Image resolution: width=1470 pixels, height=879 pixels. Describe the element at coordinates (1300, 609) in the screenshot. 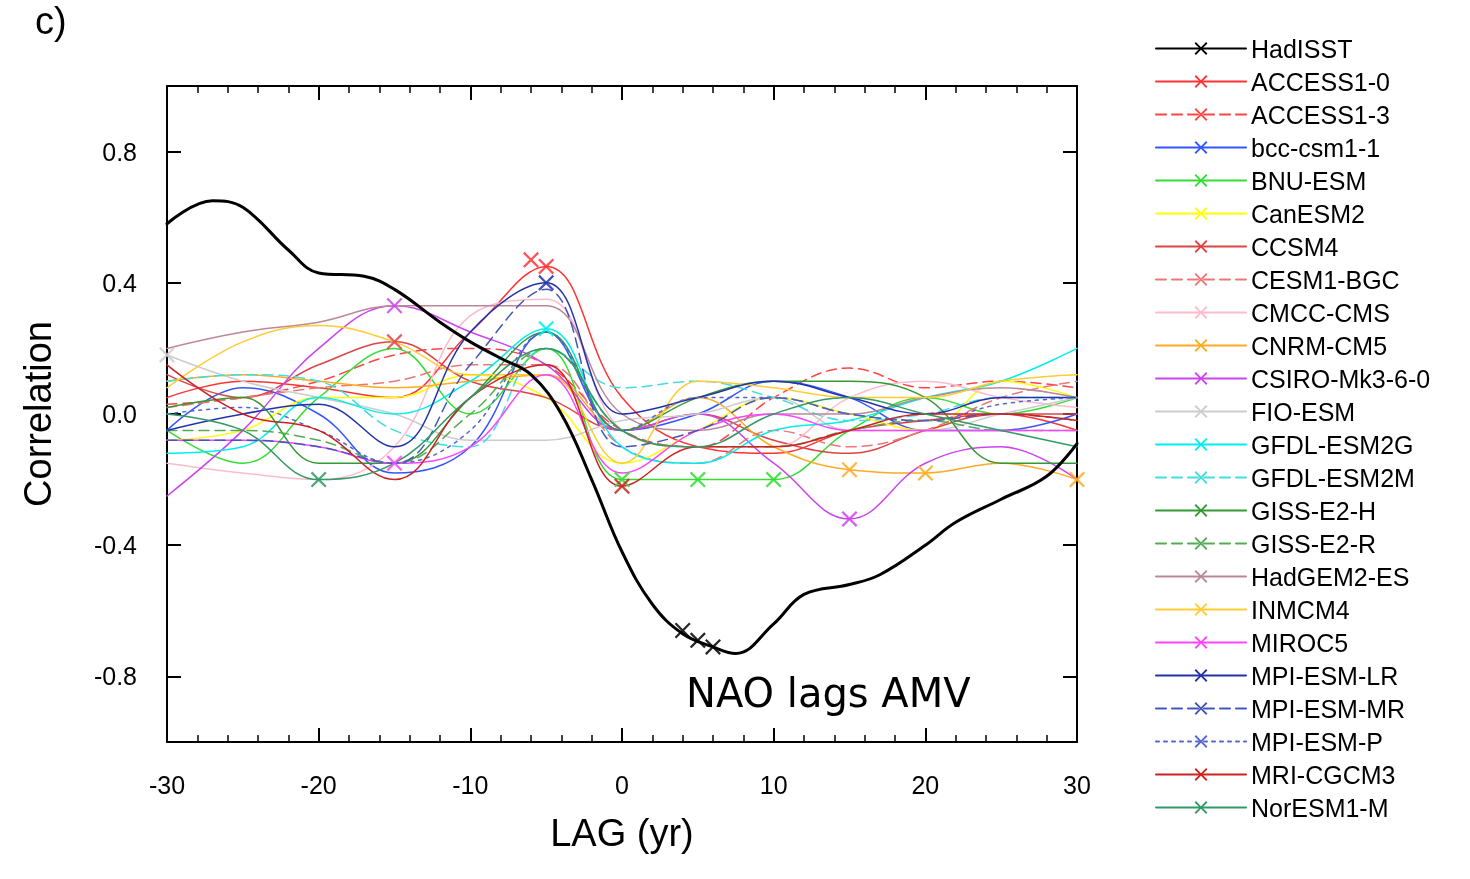

I see `legend-label: INMCM4` at that location.